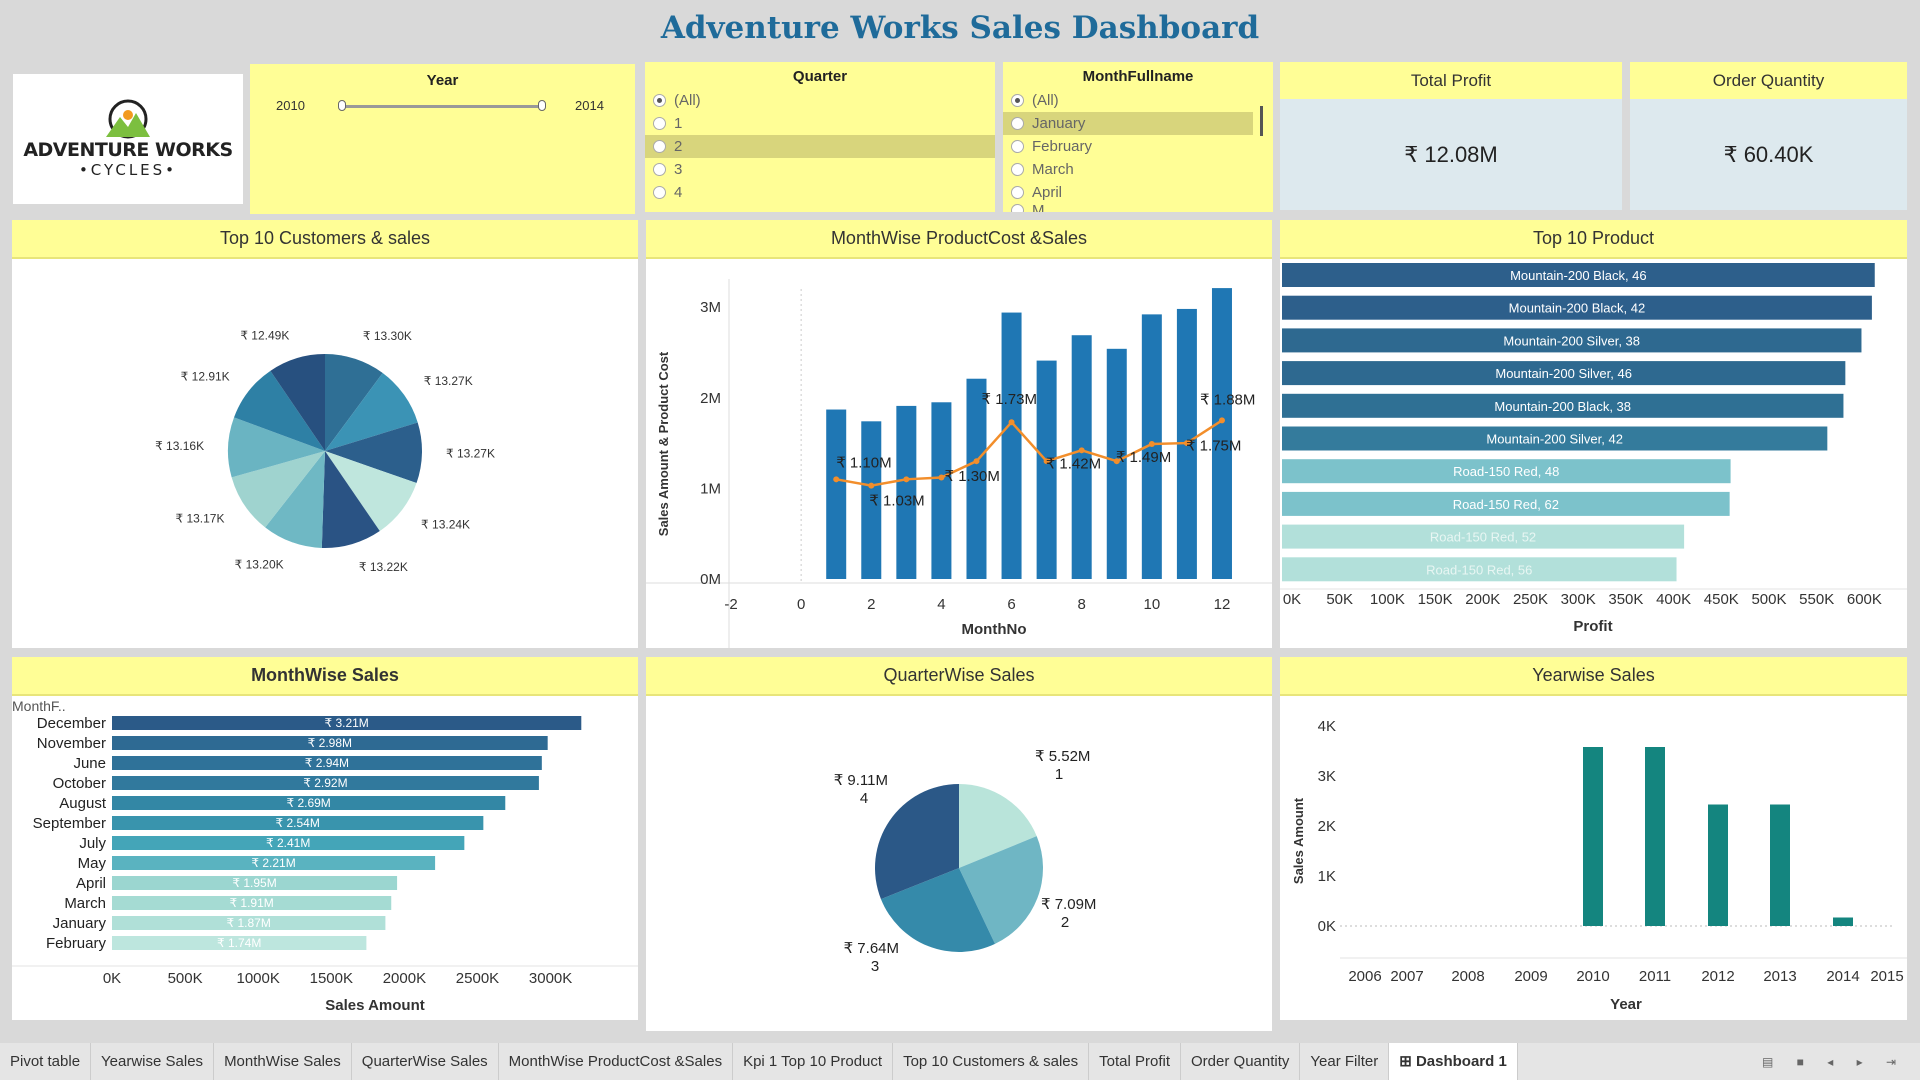  What do you see at coordinates (1562, 406) in the screenshot?
I see `product-bar-label: Mountain-200 Black, 38` at bounding box center [1562, 406].